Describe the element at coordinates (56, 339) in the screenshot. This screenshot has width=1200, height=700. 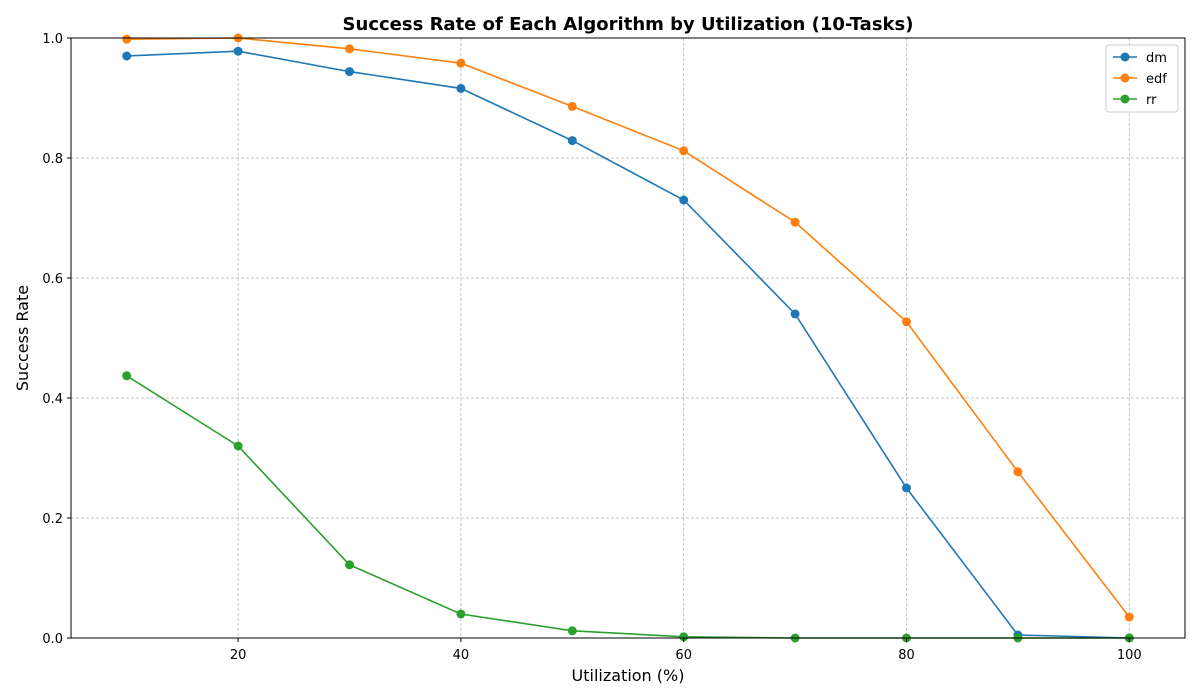
I see `y-axis-ticks: 0.0 0.2 0.4 0.6 0.8 1.0` at that location.